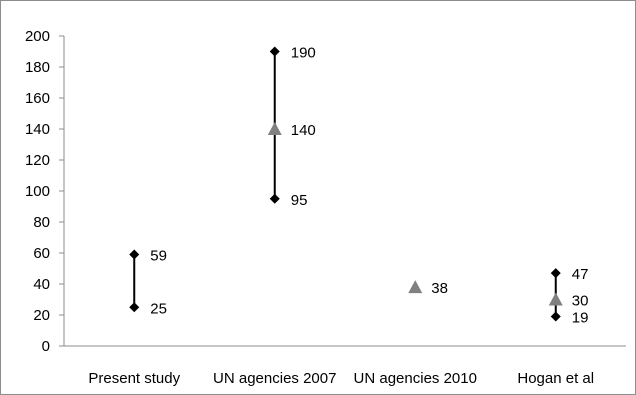 The width and height of the screenshot is (636, 395). What do you see at coordinates (37, 67) in the screenshot?
I see `y-tick-label: 180` at bounding box center [37, 67].